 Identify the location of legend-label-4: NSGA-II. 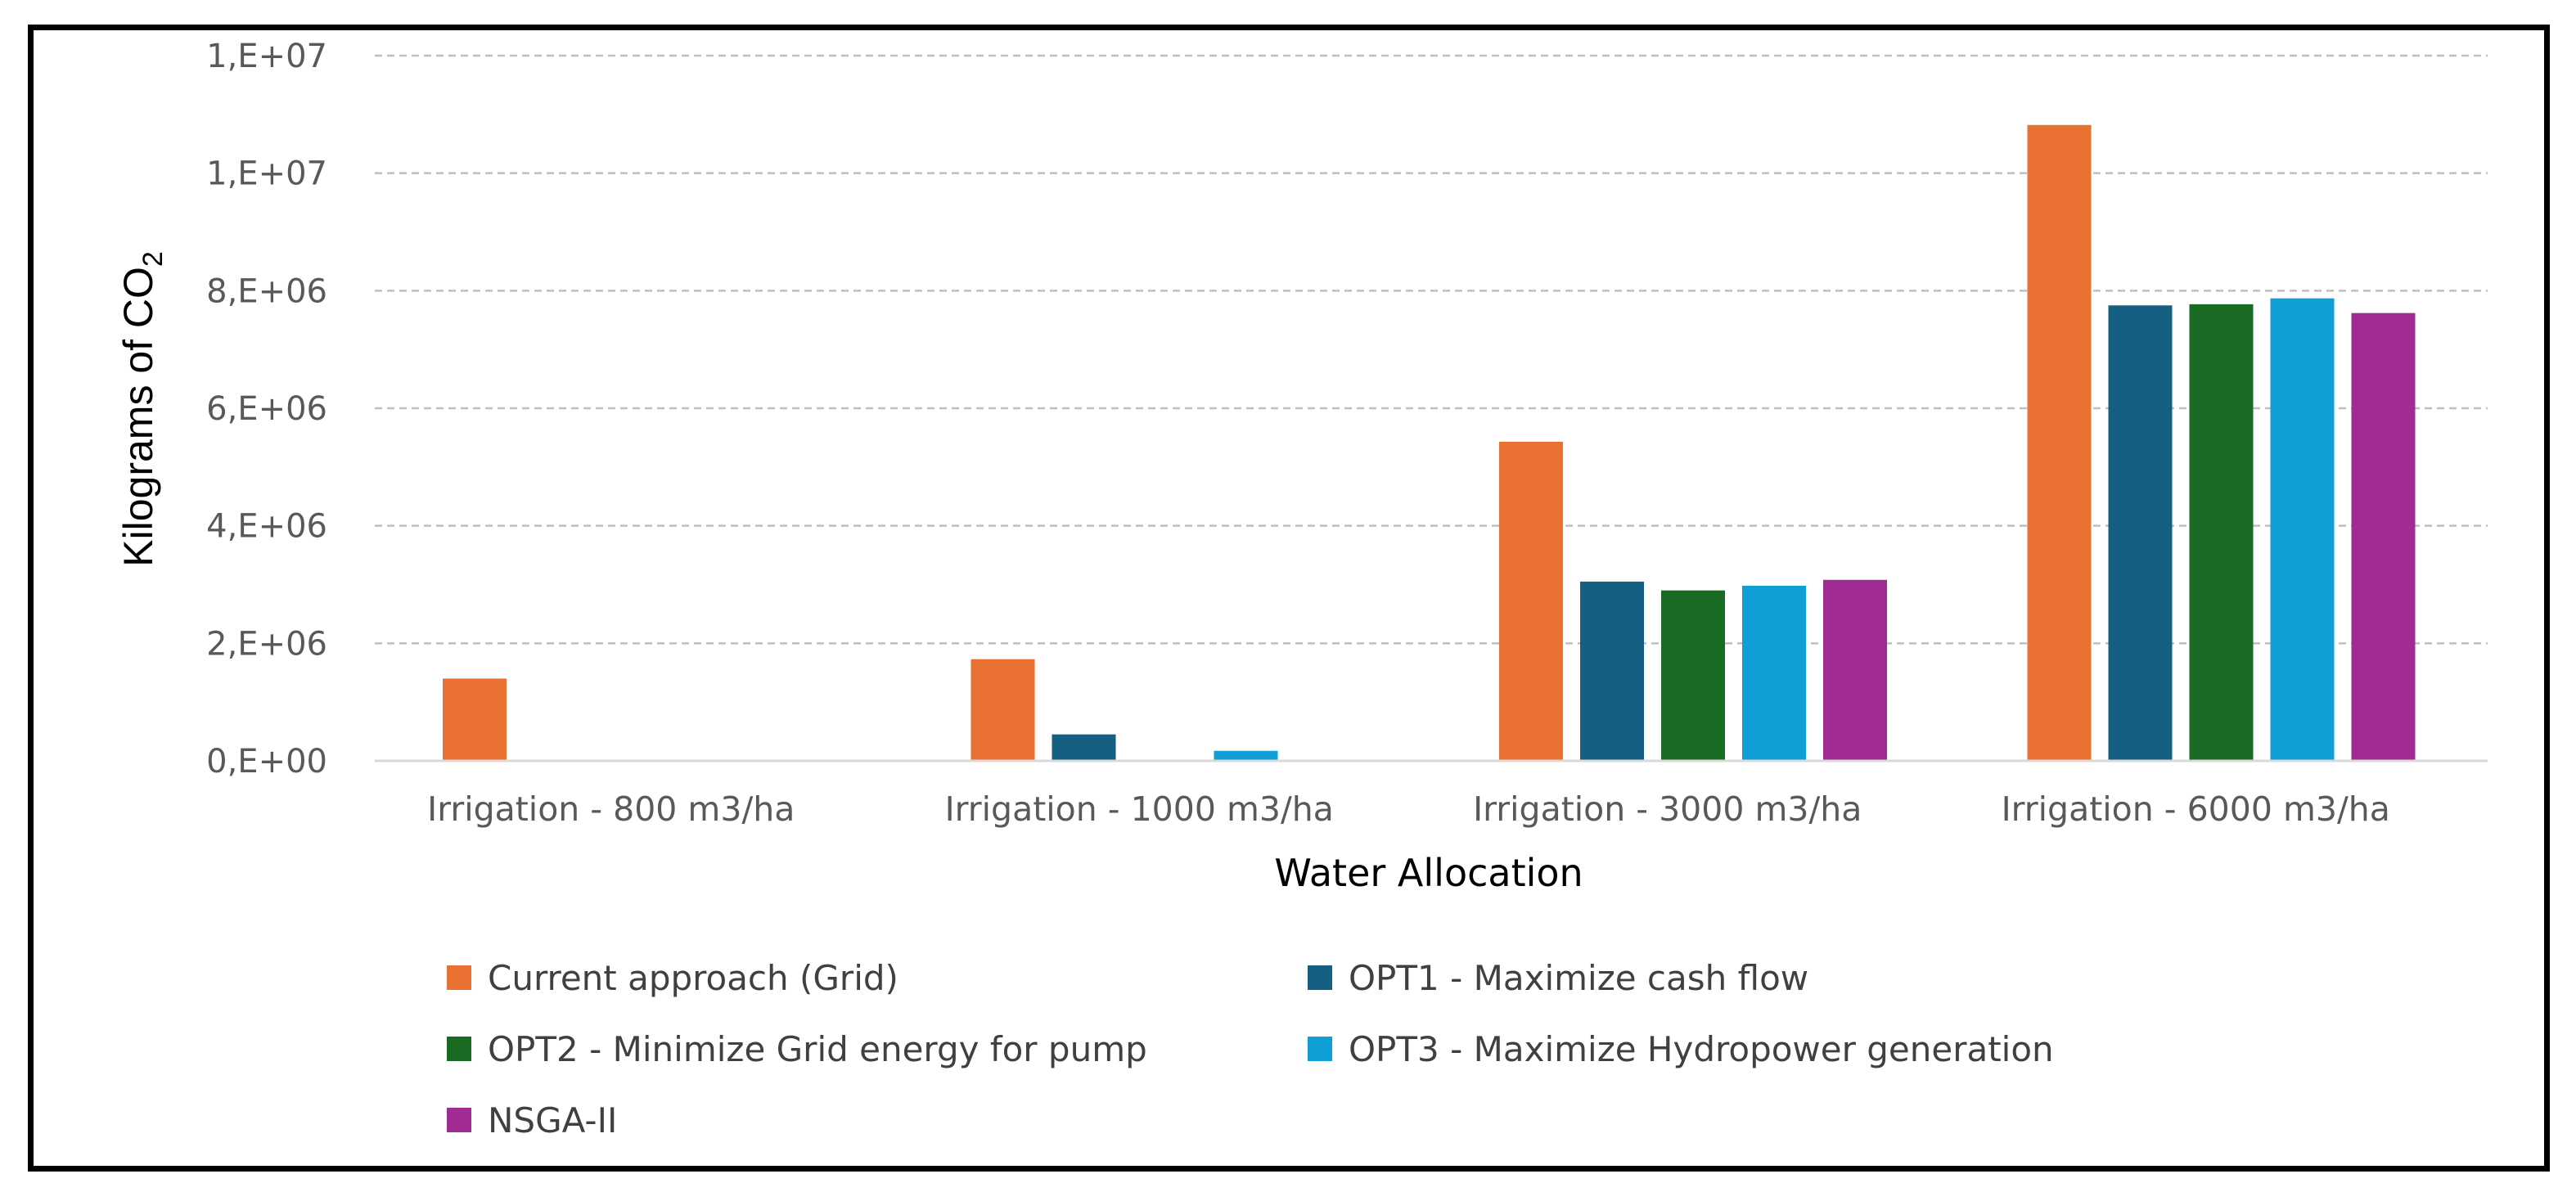
(552, 1120).